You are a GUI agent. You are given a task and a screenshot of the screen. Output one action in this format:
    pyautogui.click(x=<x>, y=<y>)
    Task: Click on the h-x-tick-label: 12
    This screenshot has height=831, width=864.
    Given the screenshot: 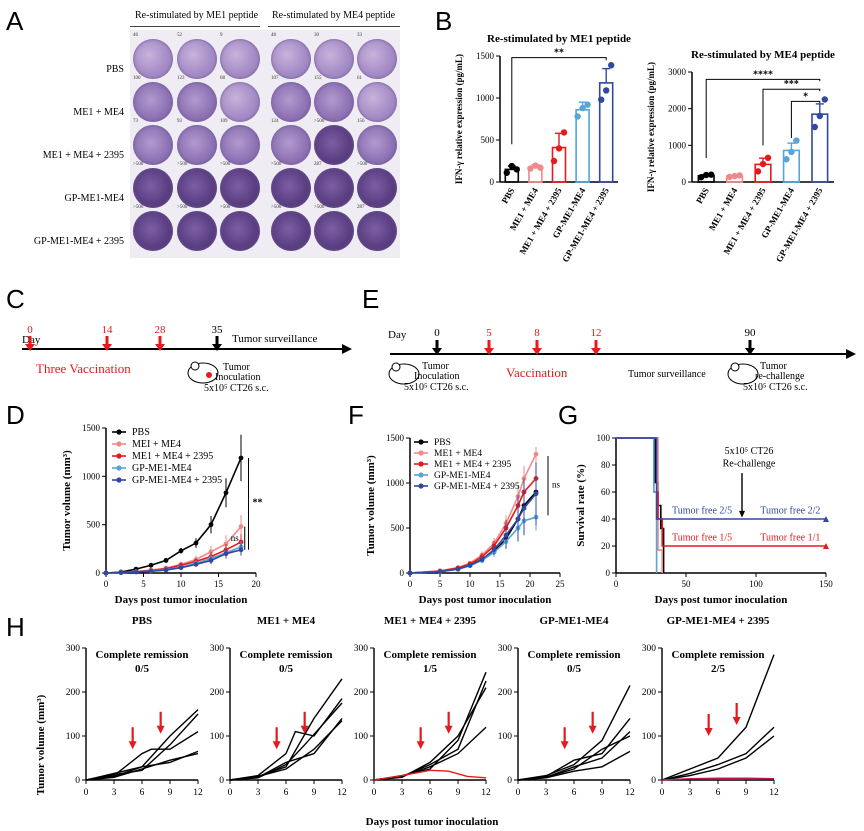 What is the action you would take?
    pyautogui.click(x=774, y=793)
    